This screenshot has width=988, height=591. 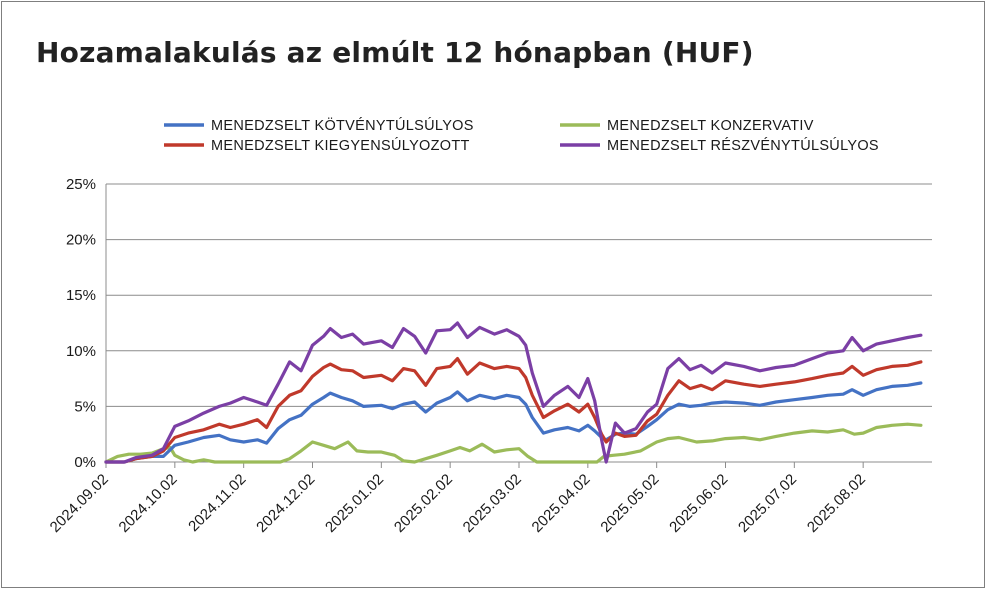 I want to click on x-tick-label: 2024.11.02, so click(x=217, y=503).